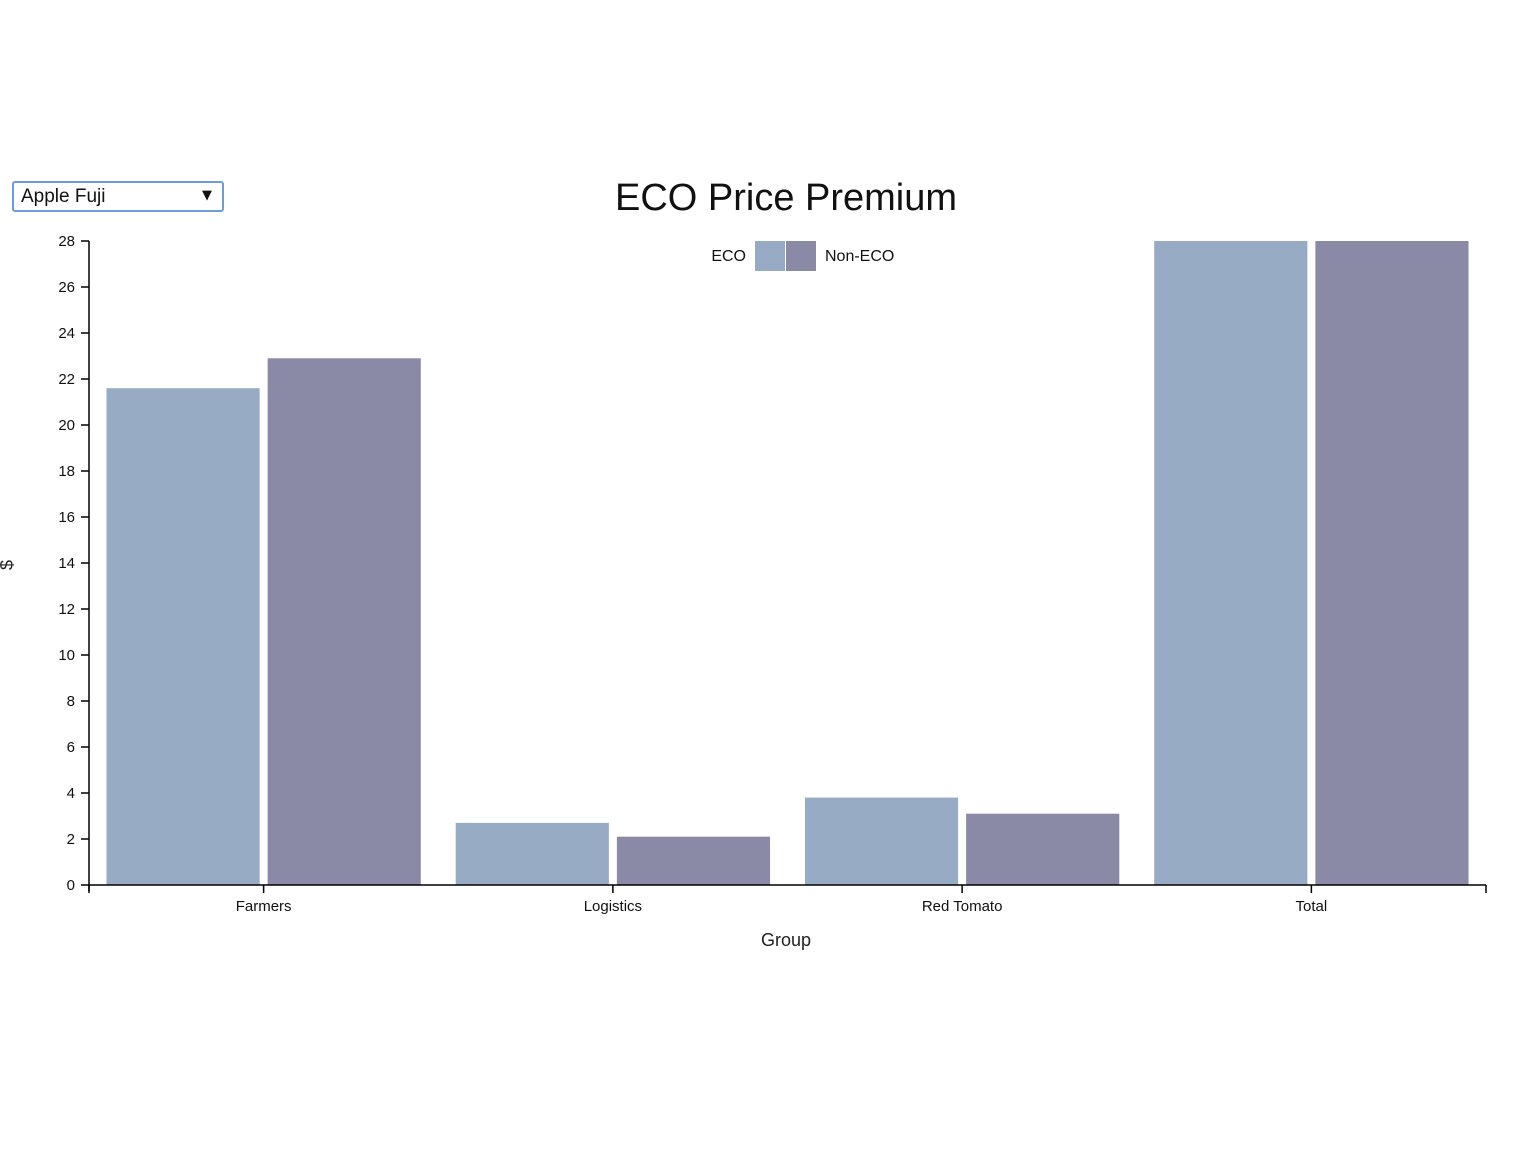 The height and width of the screenshot is (1152, 1536). What do you see at coordinates (71, 747) in the screenshot?
I see `y-tick-label: 6` at bounding box center [71, 747].